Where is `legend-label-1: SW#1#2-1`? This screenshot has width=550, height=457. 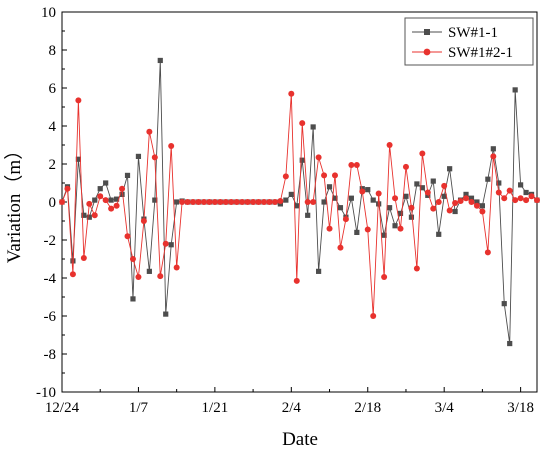
legend-label-1: SW#1#2-1 is located at coordinates (480, 53).